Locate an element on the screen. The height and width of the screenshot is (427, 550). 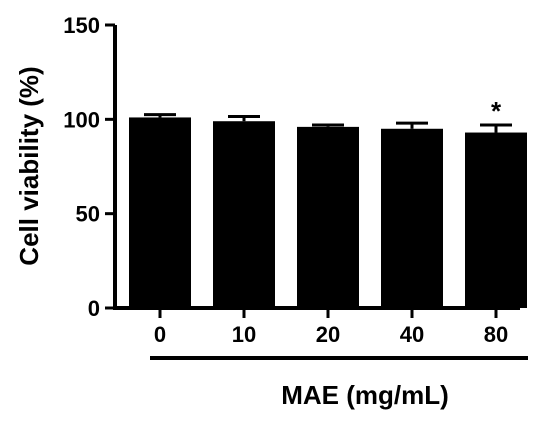
significance-marks-group: * is located at coordinates (496, 111).